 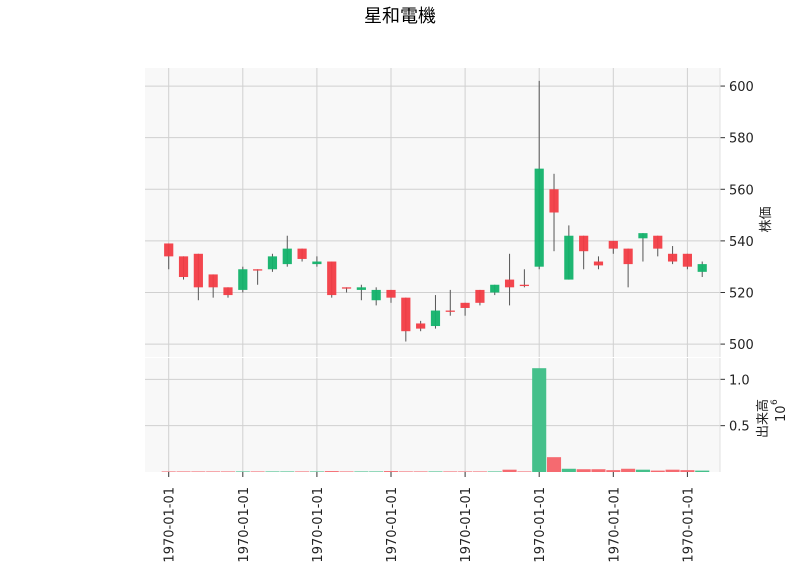 I want to click on price-tick-label: 600, so click(x=741, y=87).